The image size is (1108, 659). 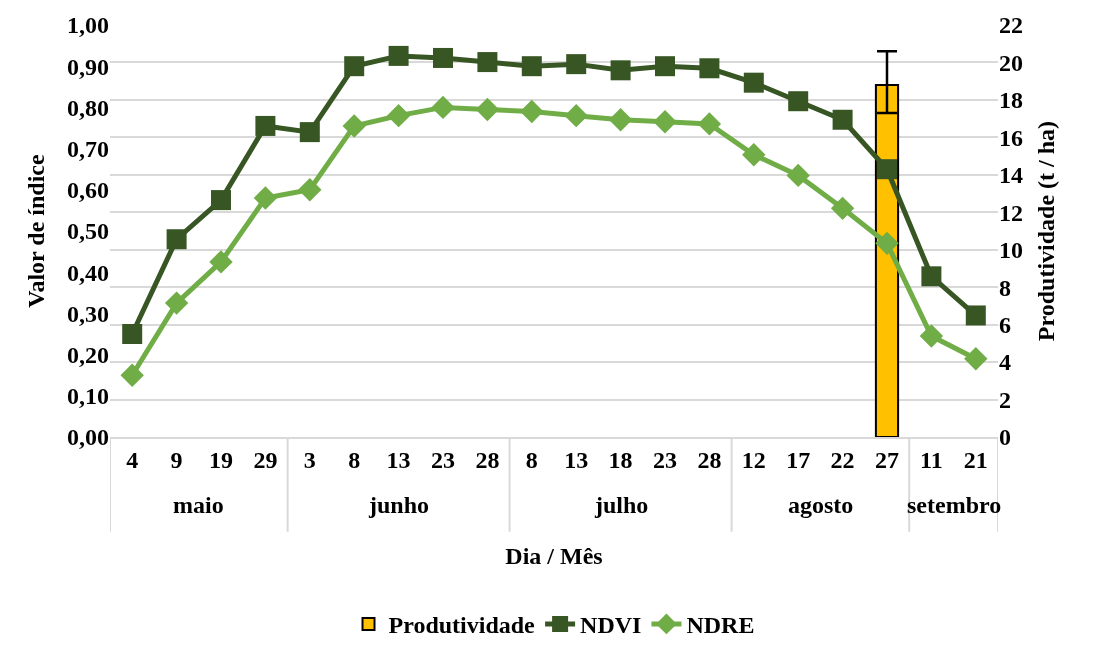 I want to click on y2-tick-label: 10, so click(x=1011, y=250).